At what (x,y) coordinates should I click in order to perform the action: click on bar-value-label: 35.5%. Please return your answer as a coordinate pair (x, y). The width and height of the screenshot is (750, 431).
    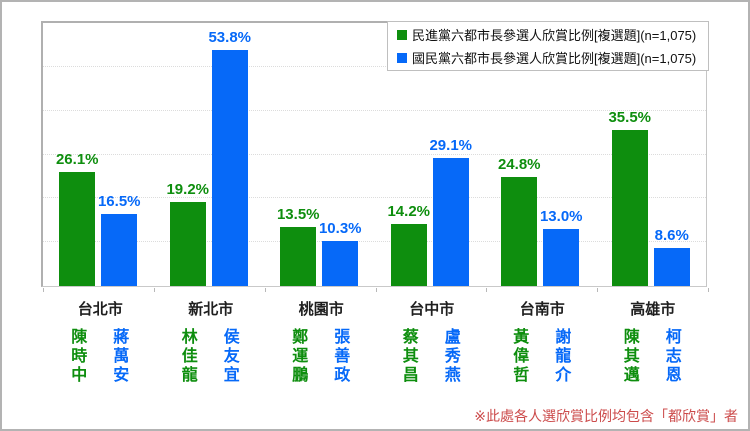
    Looking at the image, I should click on (630, 118).